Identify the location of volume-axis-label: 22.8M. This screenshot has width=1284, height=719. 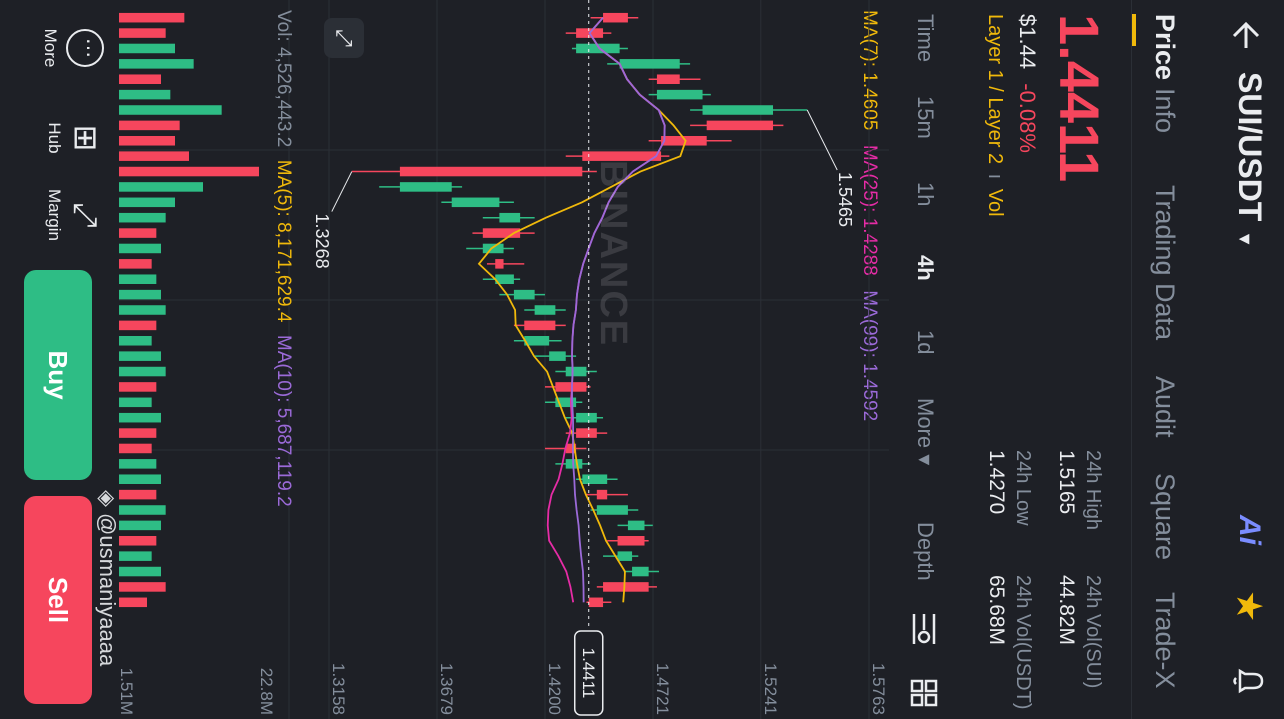
(266, 691).